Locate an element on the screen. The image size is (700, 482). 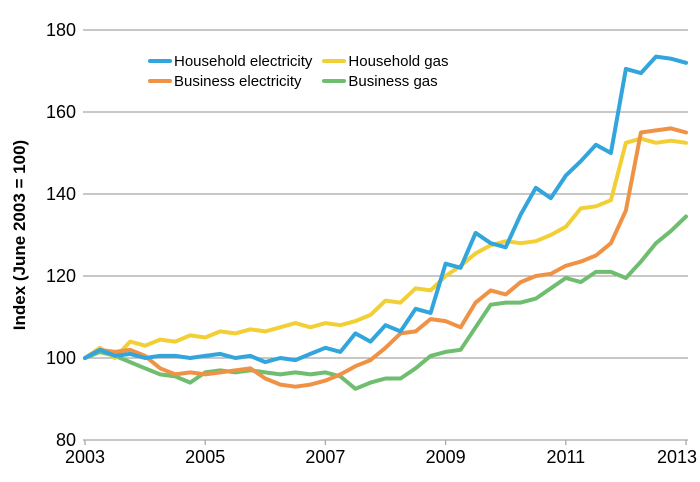
x-tick-label-2003: 2003 is located at coordinates (85, 457).